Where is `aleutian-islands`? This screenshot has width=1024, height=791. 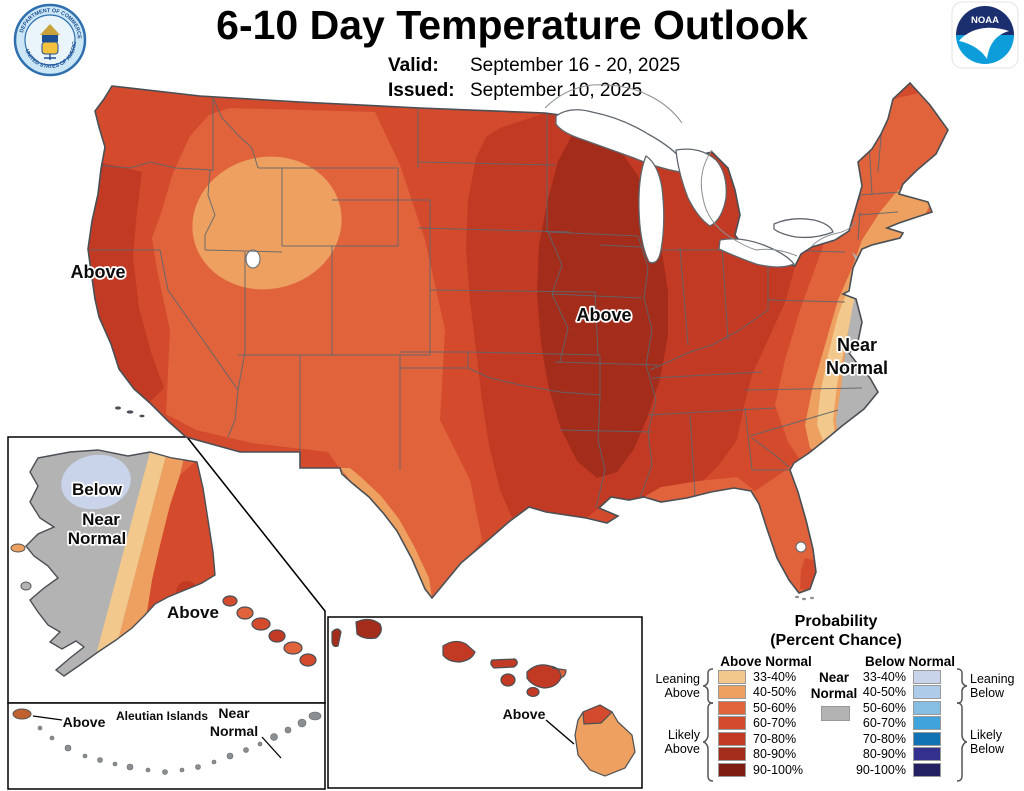
aleutian-islands is located at coordinates (167, 741).